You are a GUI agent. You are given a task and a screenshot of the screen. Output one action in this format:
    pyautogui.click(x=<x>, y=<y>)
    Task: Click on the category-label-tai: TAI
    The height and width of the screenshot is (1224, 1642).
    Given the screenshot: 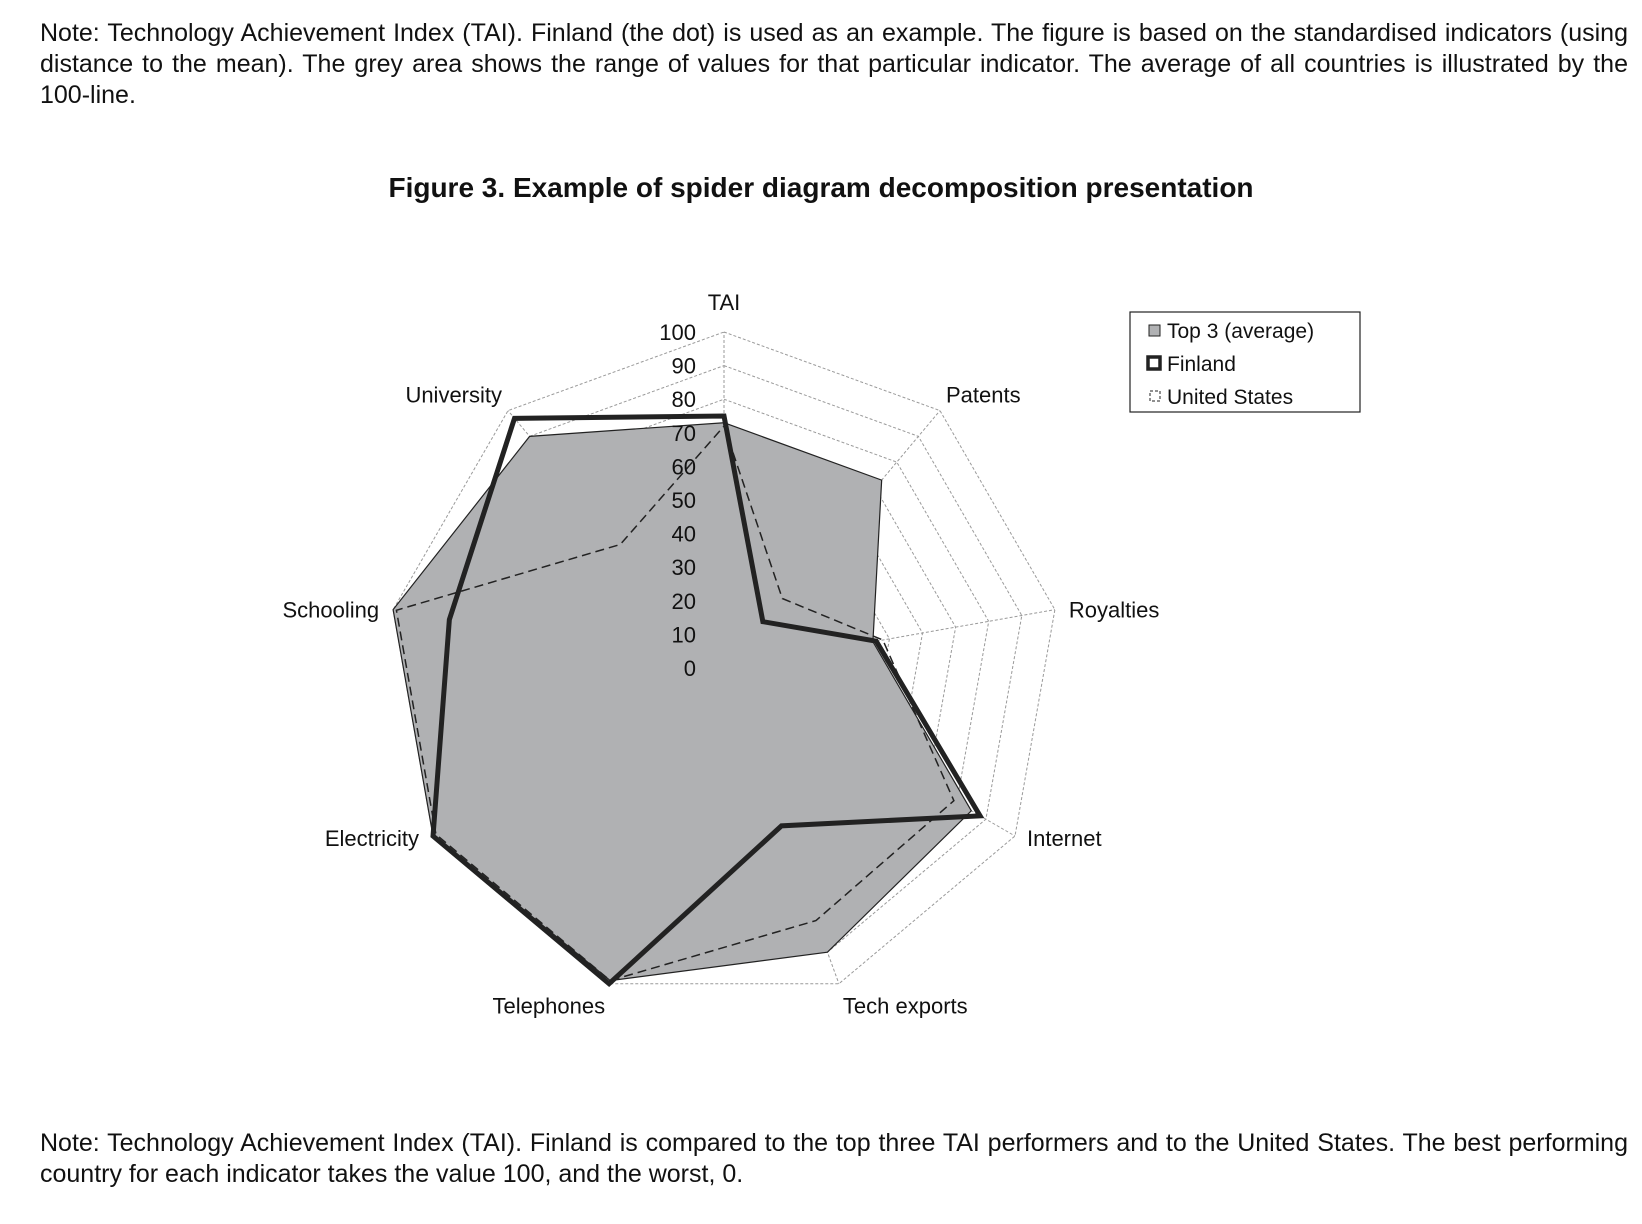 What is the action you would take?
    pyautogui.click(x=724, y=302)
    